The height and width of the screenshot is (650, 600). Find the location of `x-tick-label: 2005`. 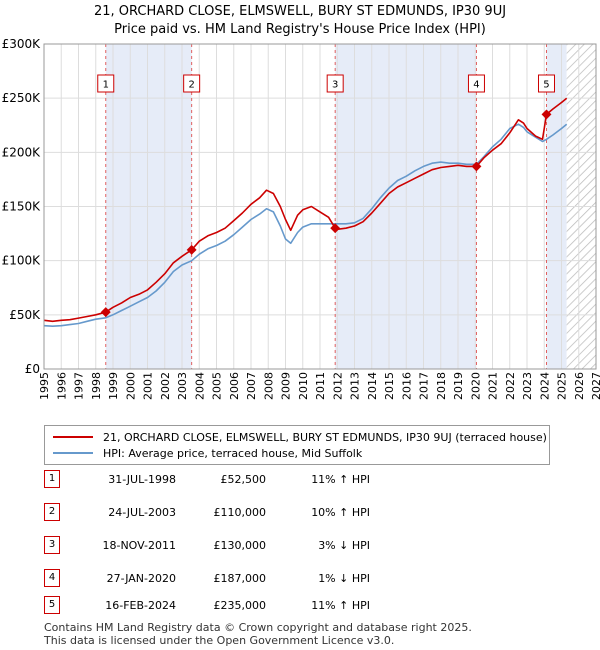

x-tick-label: 2005 is located at coordinates (217, 386).